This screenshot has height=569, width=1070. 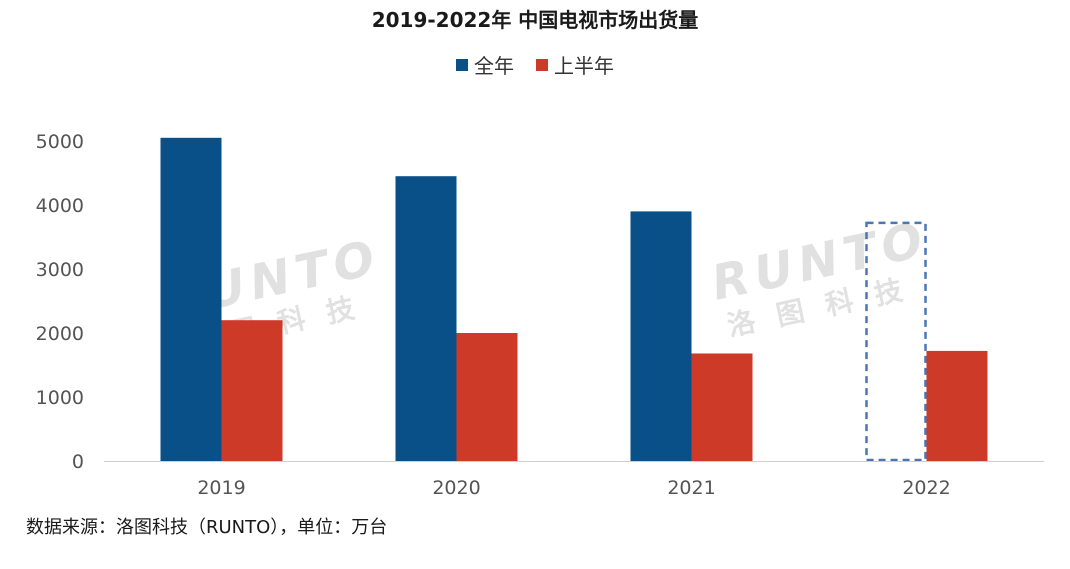 What do you see at coordinates (60, 270) in the screenshot?
I see `y-tick-label: 3000` at bounding box center [60, 270].